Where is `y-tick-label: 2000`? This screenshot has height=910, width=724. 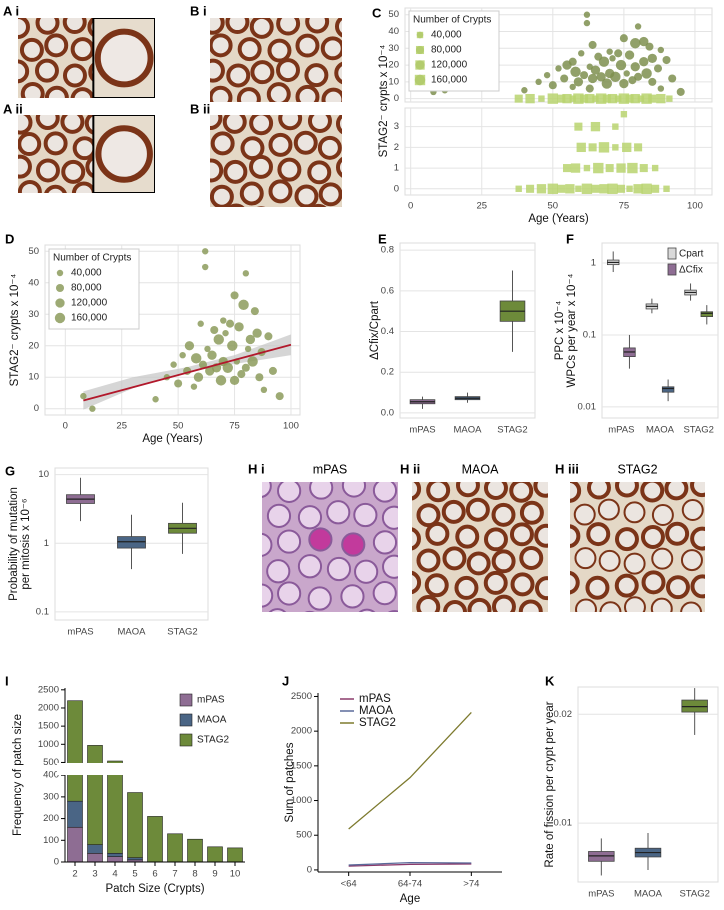
y-tick-label: 2000 is located at coordinates (301, 731).